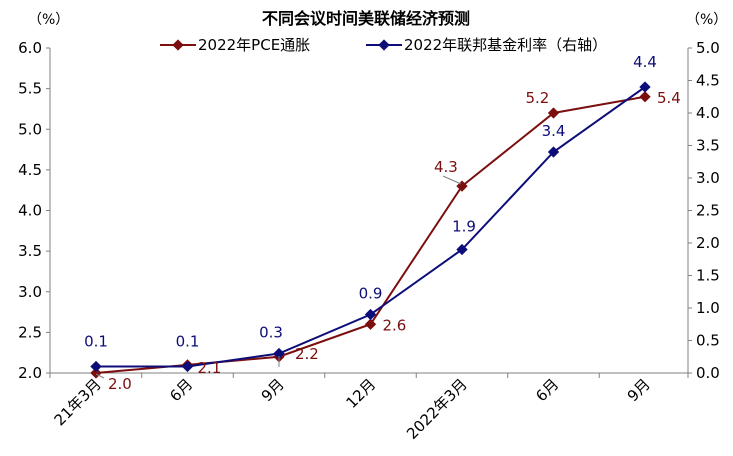  Describe the element at coordinates (254, 45) in the screenshot. I see `legend-label-pce: 2022年PCE通胀` at that location.